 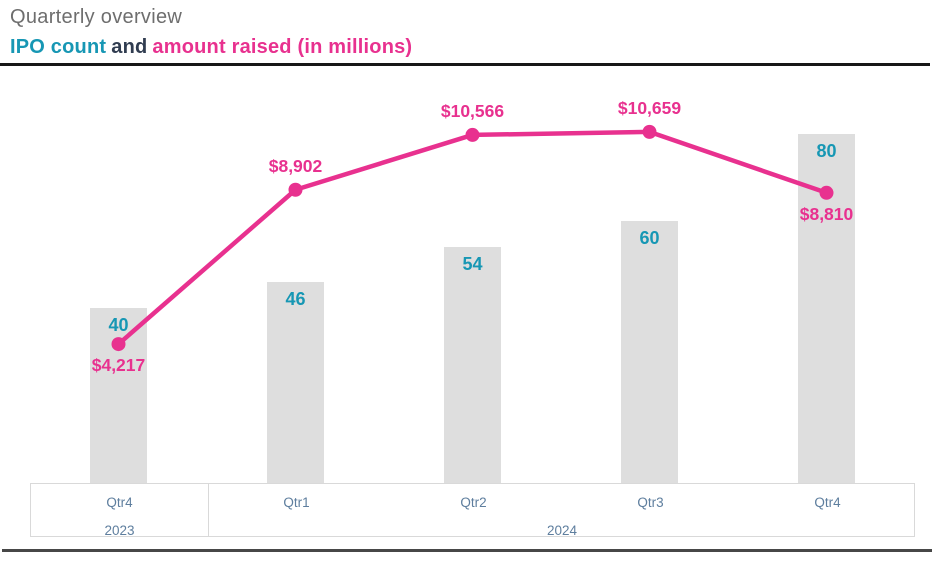 What do you see at coordinates (118, 325) in the screenshot?
I see `bar-value-label: 40` at bounding box center [118, 325].